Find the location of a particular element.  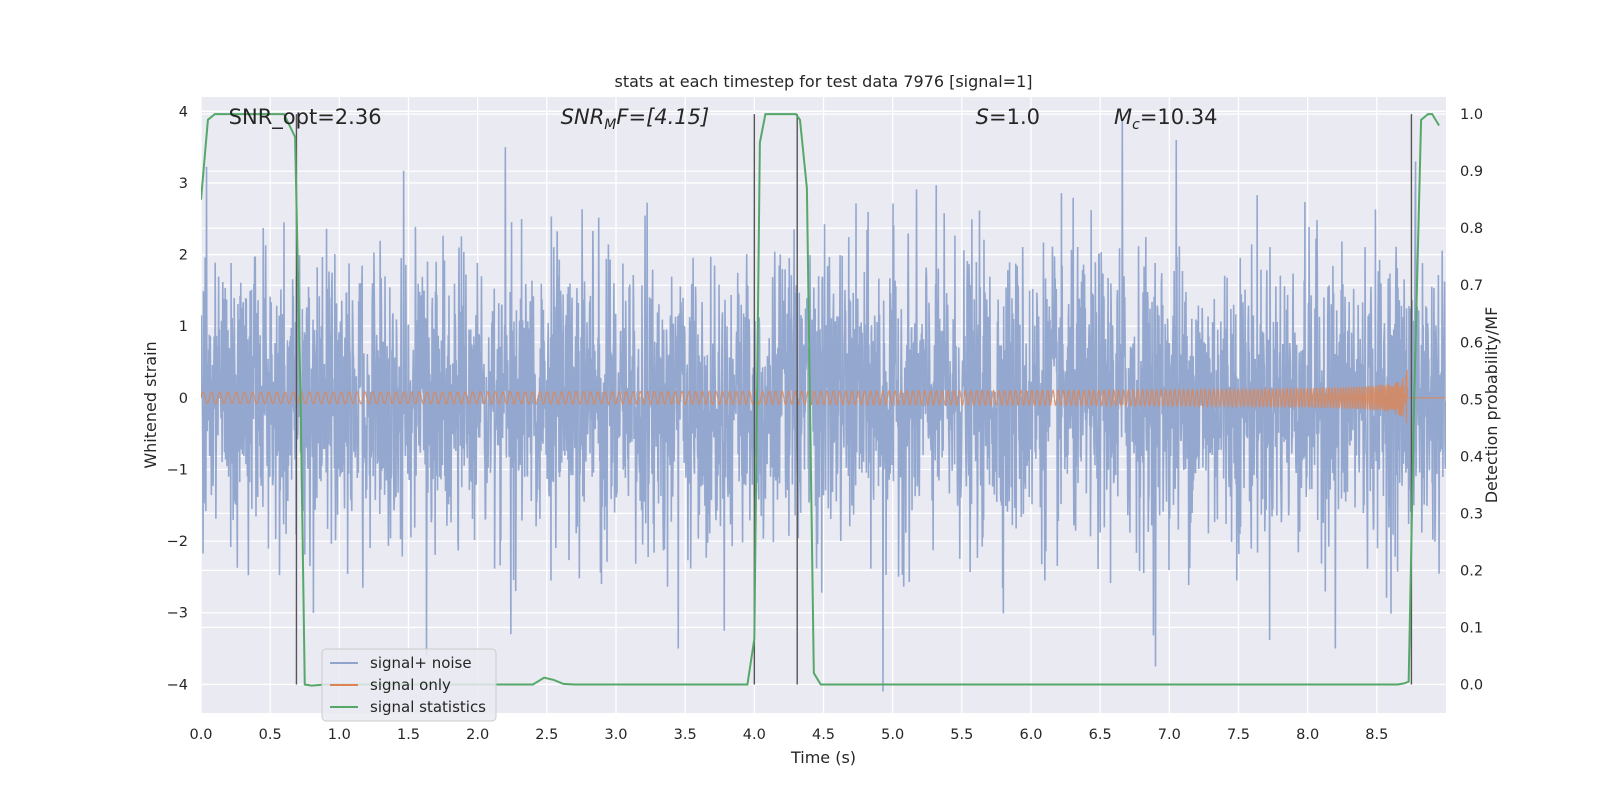

x-tick-label: 8.5 is located at coordinates (1376, 735).